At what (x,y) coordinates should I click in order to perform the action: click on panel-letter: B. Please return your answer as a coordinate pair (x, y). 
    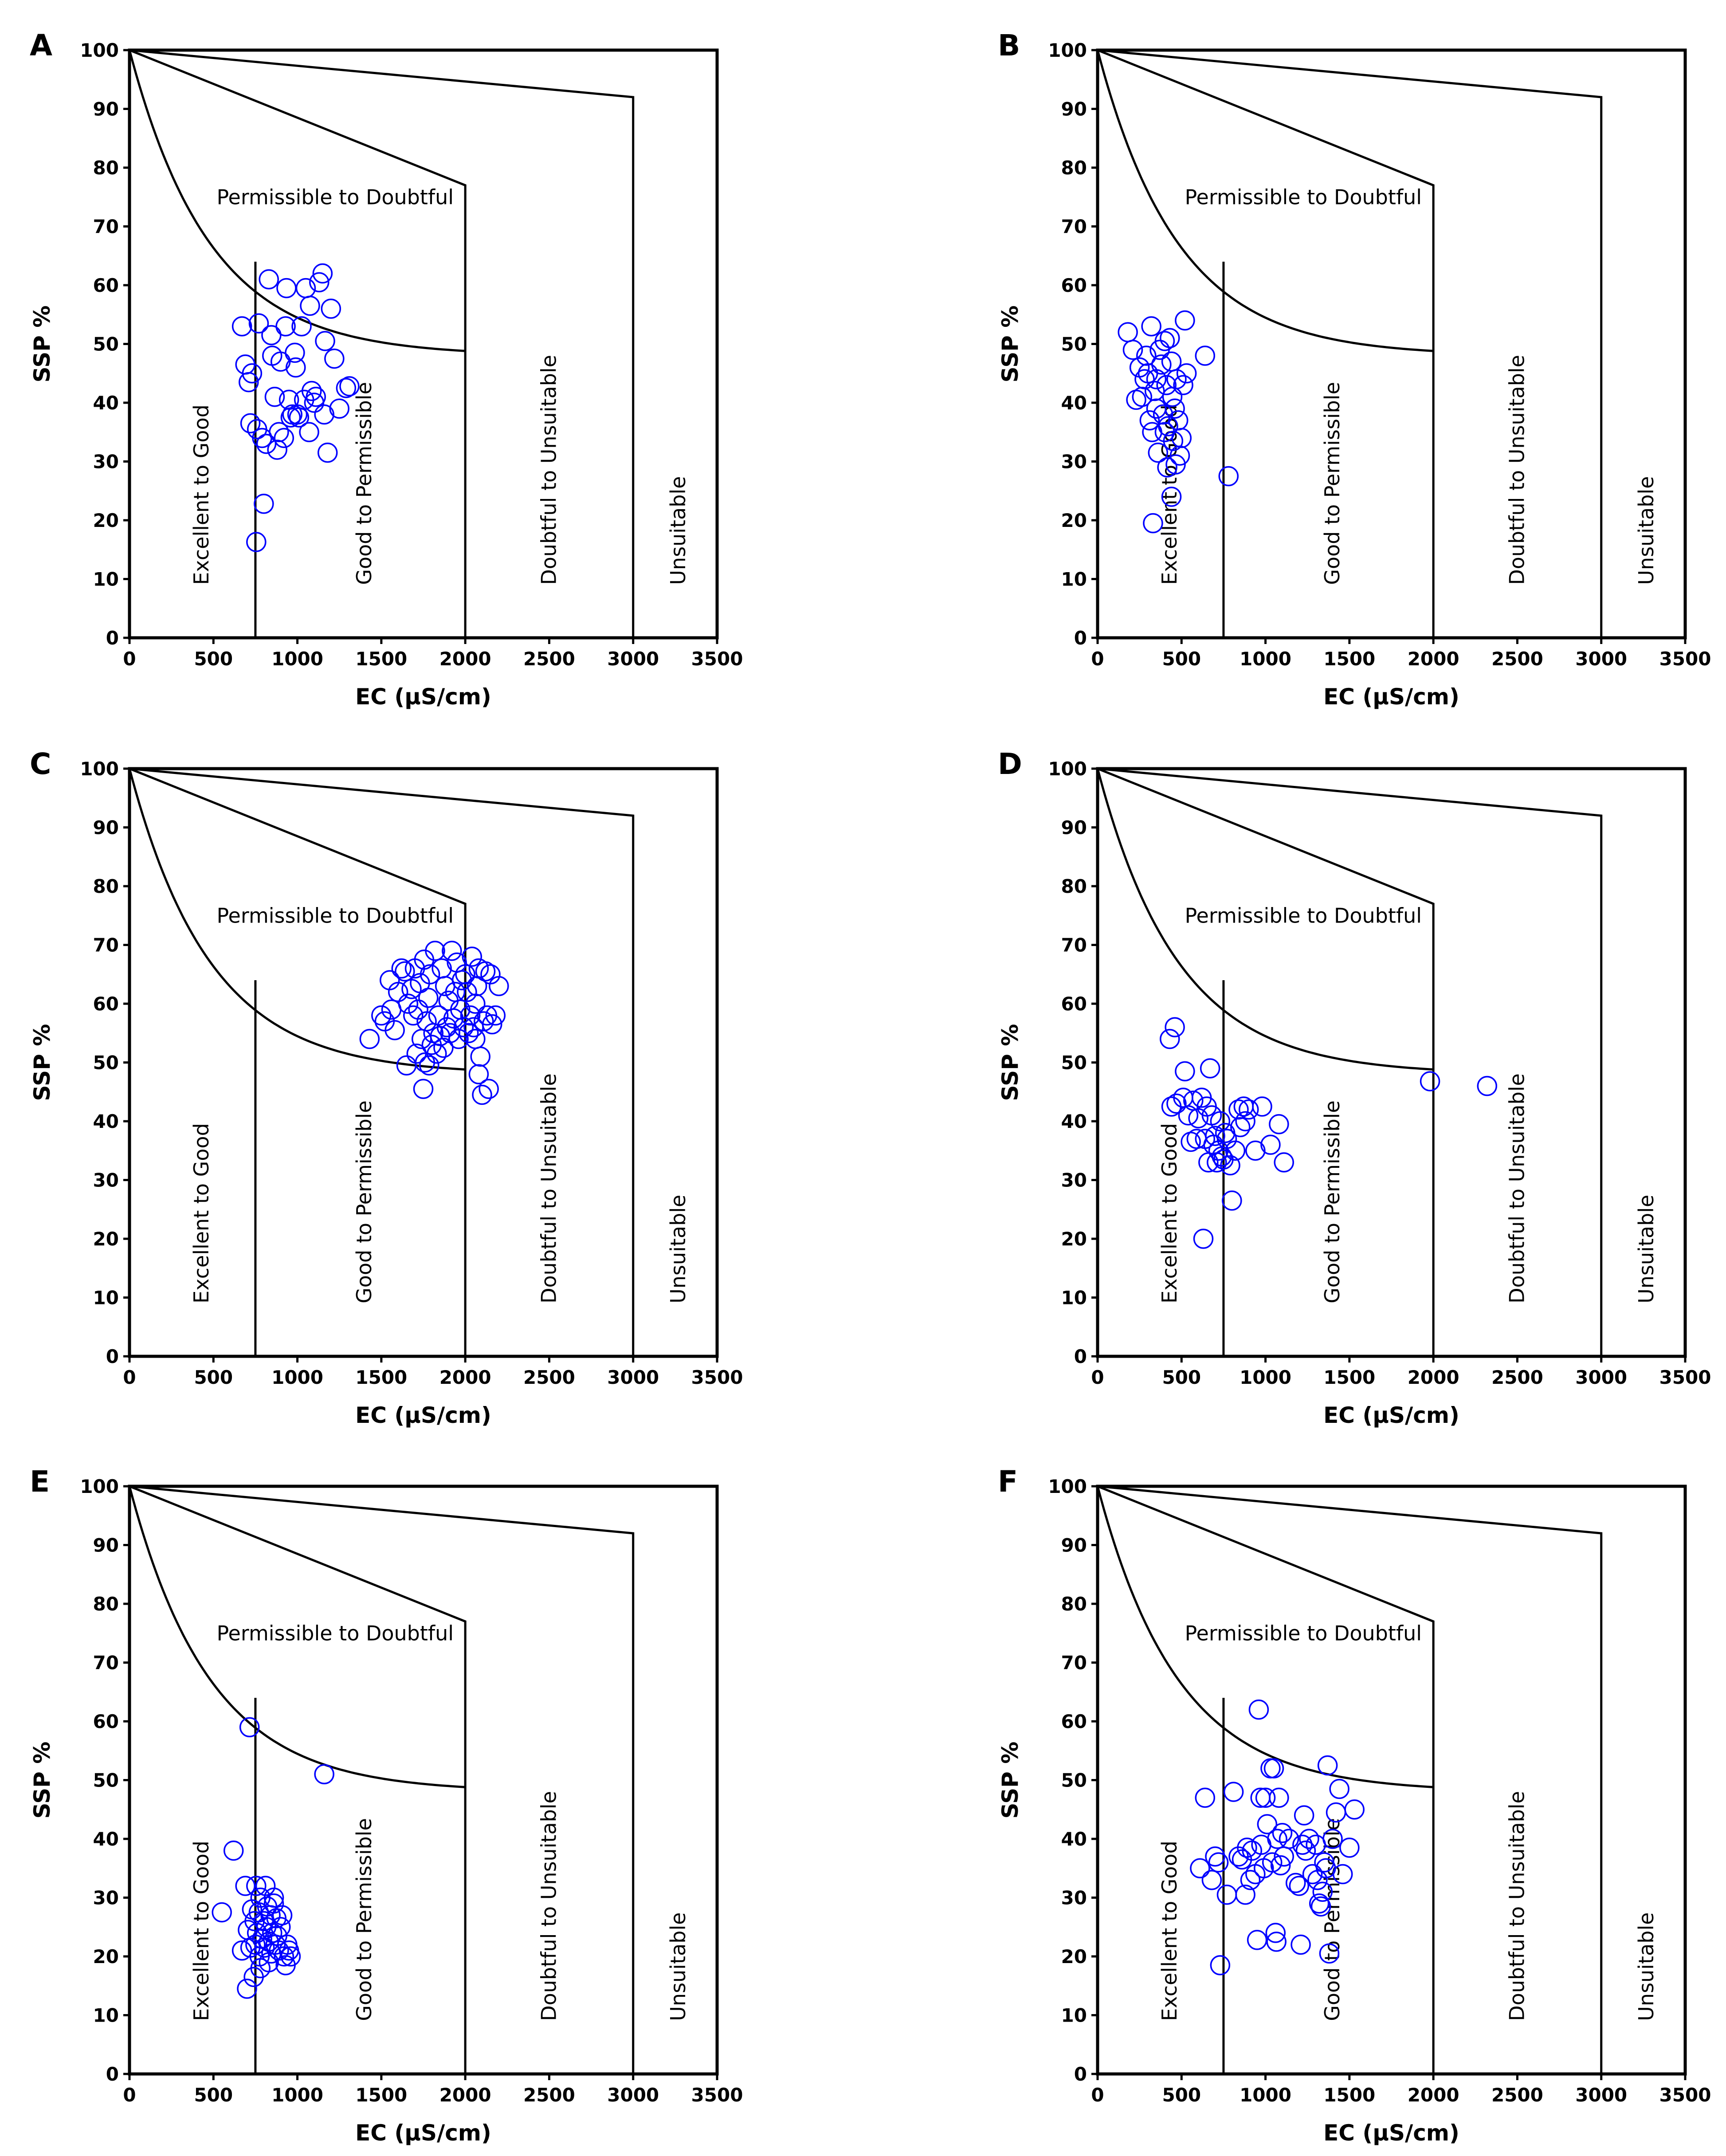
    Looking at the image, I should click on (1009, 45).